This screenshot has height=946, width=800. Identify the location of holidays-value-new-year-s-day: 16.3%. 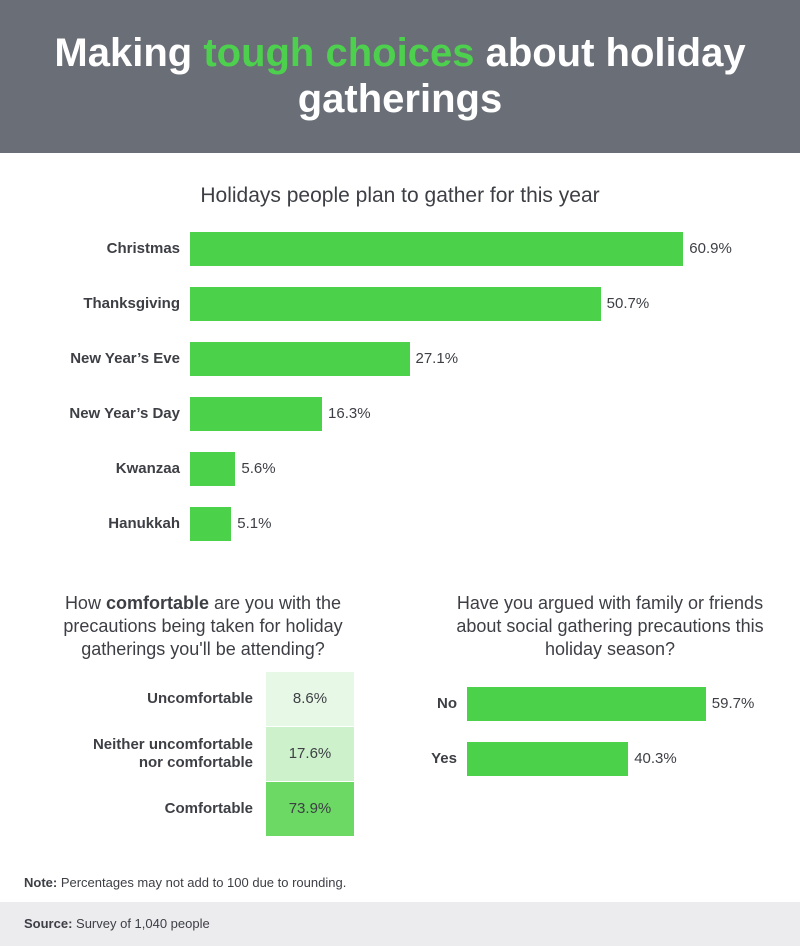
(349, 413).